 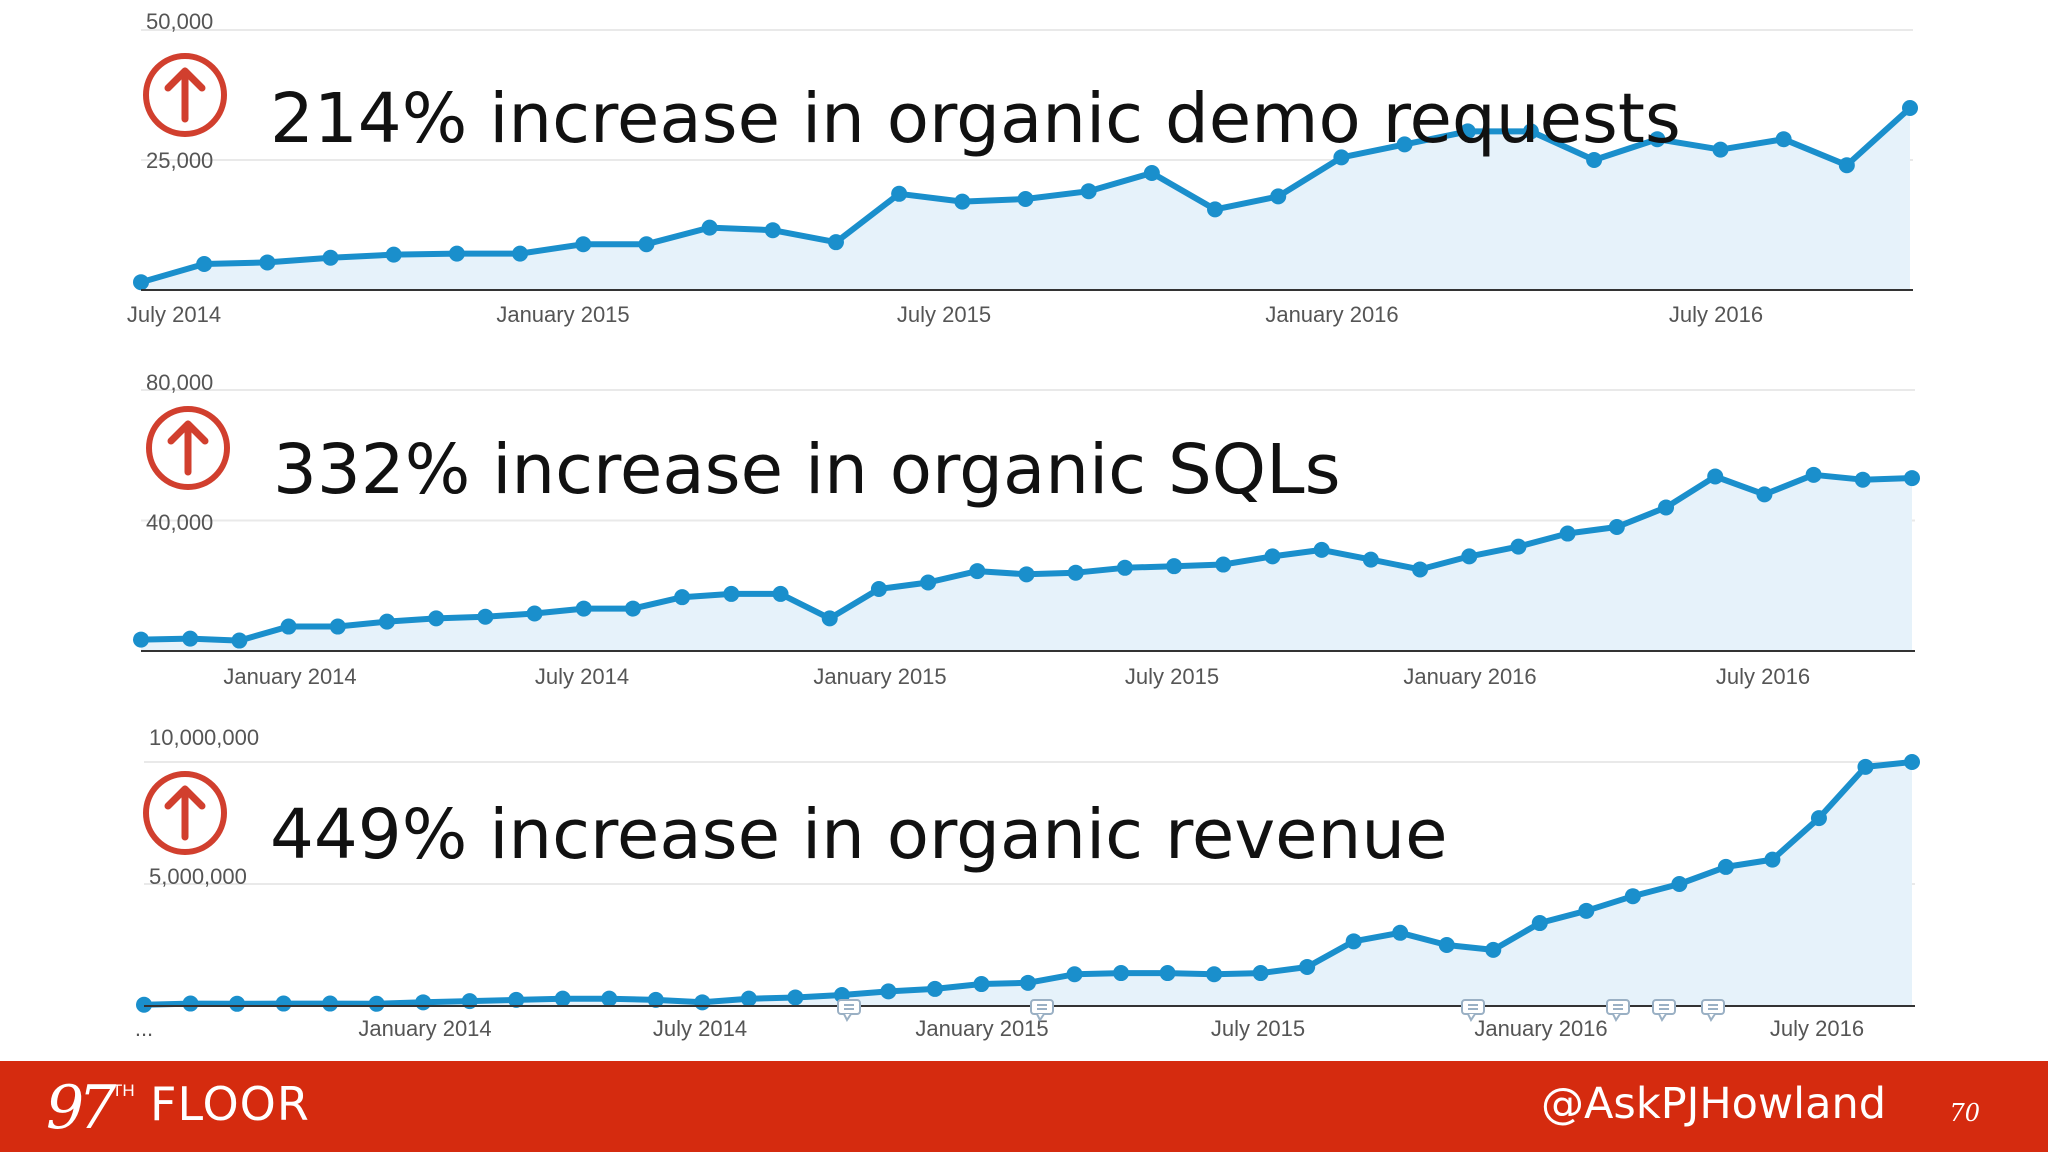 What do you see at coordinates (1713, 1104) in the screenshot?
I see `twitter-handle: @AskPJHowland` at bounding box center [1713, 1104].